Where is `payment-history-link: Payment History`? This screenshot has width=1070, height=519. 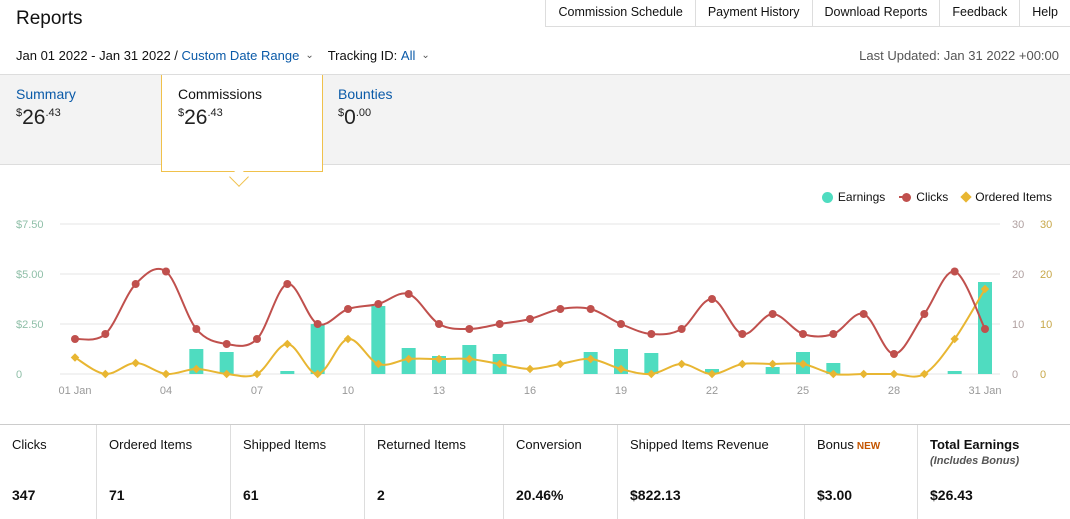
payment-history-link: Payment History is located at coordinates (754, 13).